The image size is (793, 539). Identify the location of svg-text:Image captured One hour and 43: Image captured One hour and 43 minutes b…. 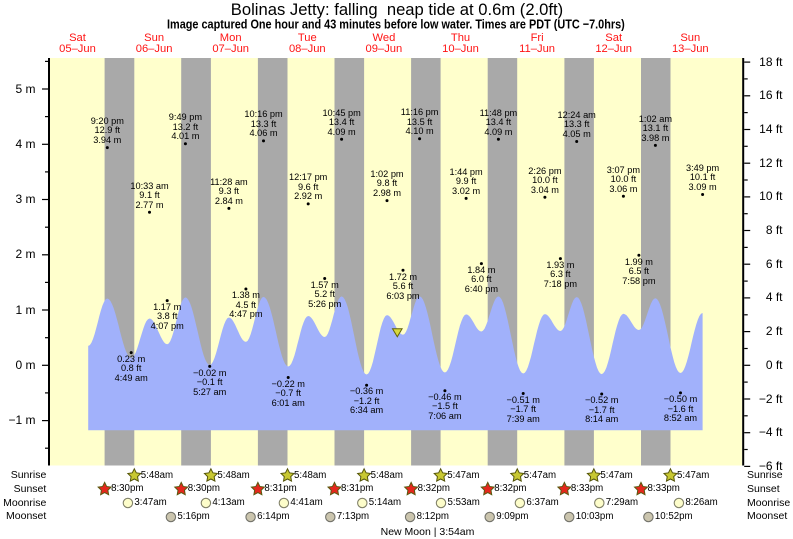
(396, 23).